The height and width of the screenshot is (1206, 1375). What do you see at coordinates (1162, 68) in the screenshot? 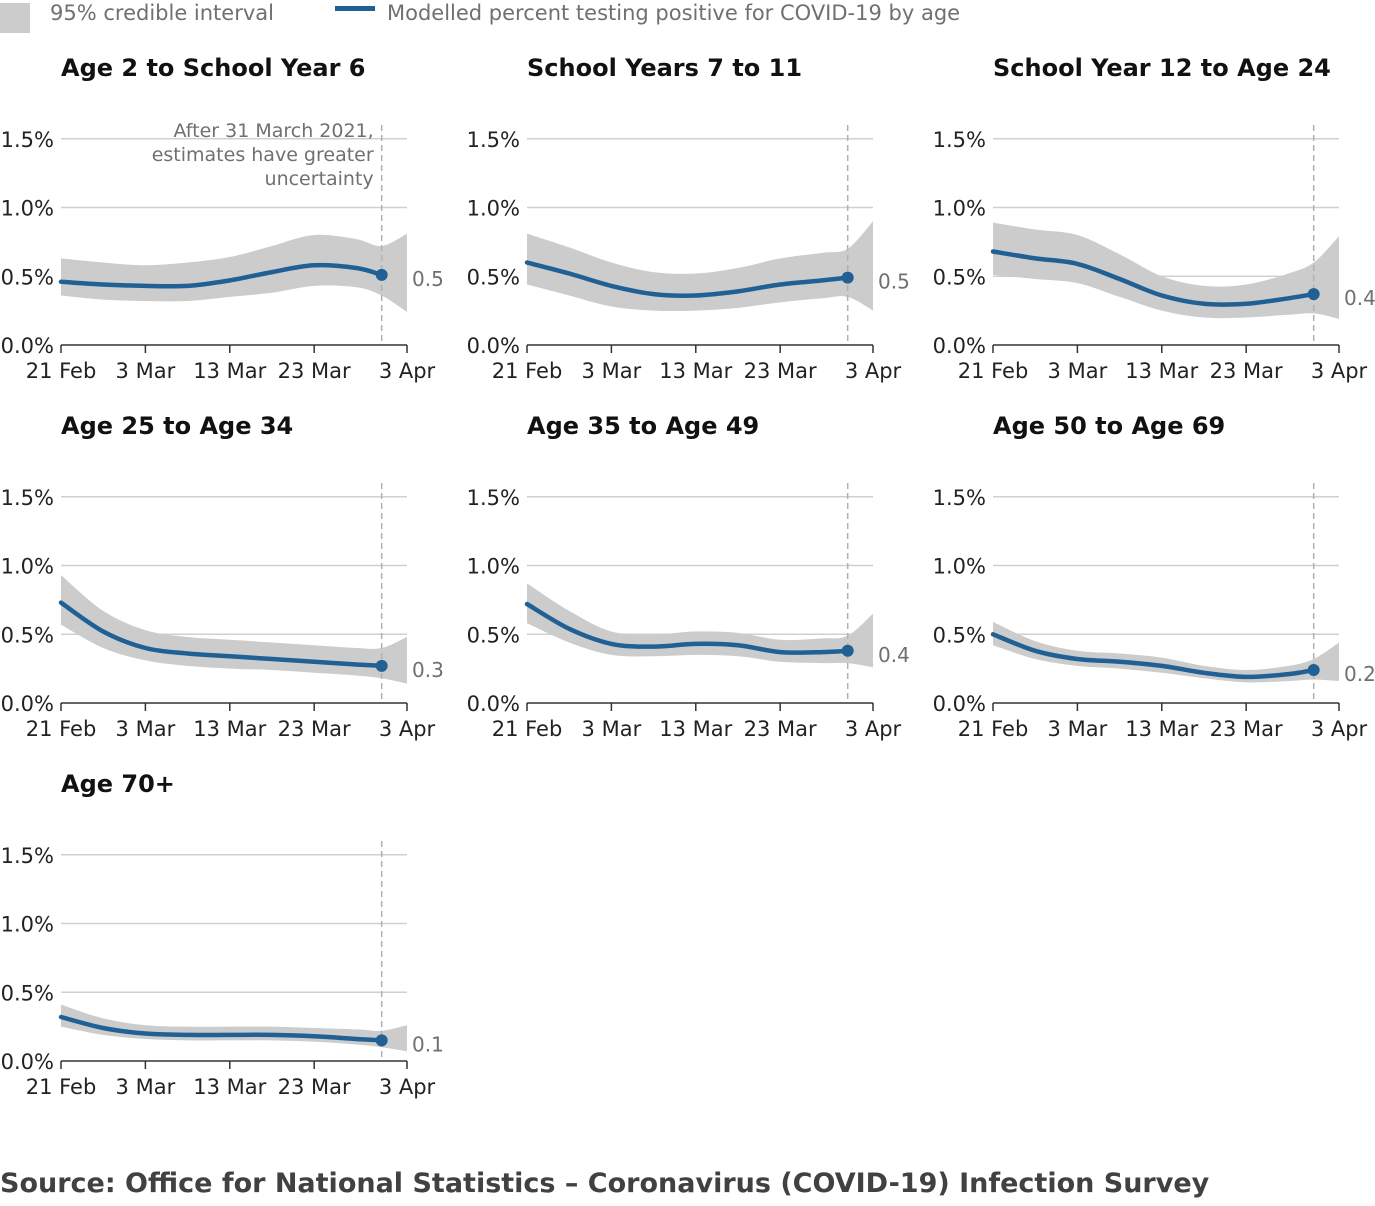
I see `panel-title: School Year 12 to Age 24` at bounding box center [1162, 68].